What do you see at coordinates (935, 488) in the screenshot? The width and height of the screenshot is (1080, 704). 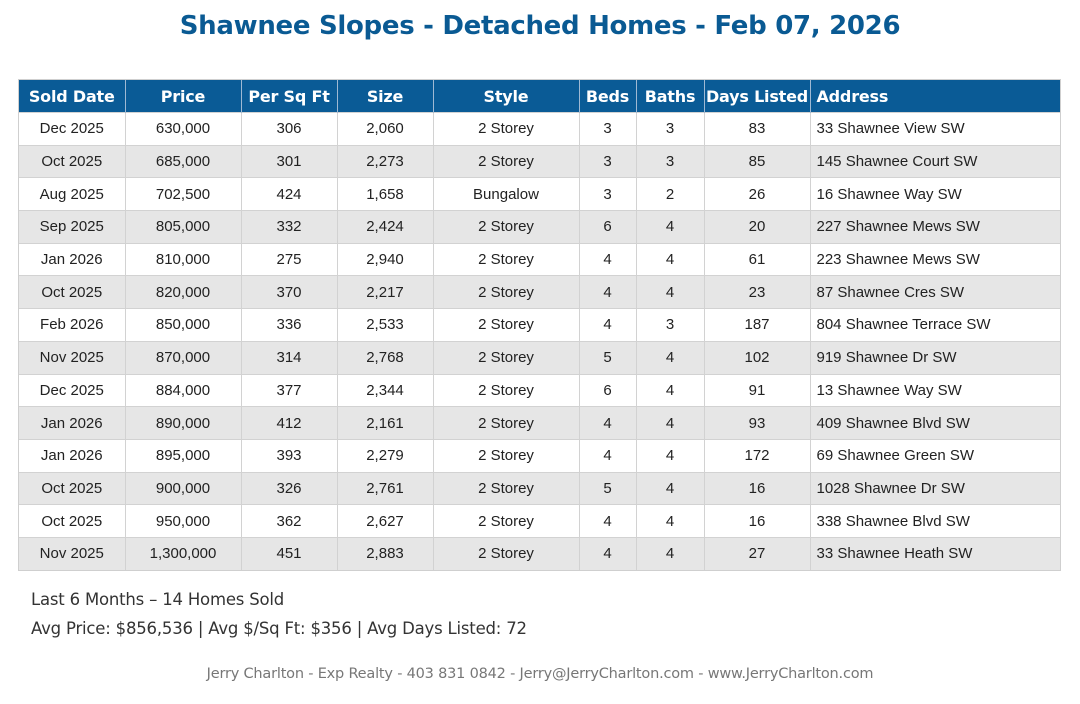 I see `cell-address: 1028 Shawnee Dr SW` at bounding box center [935, 488].